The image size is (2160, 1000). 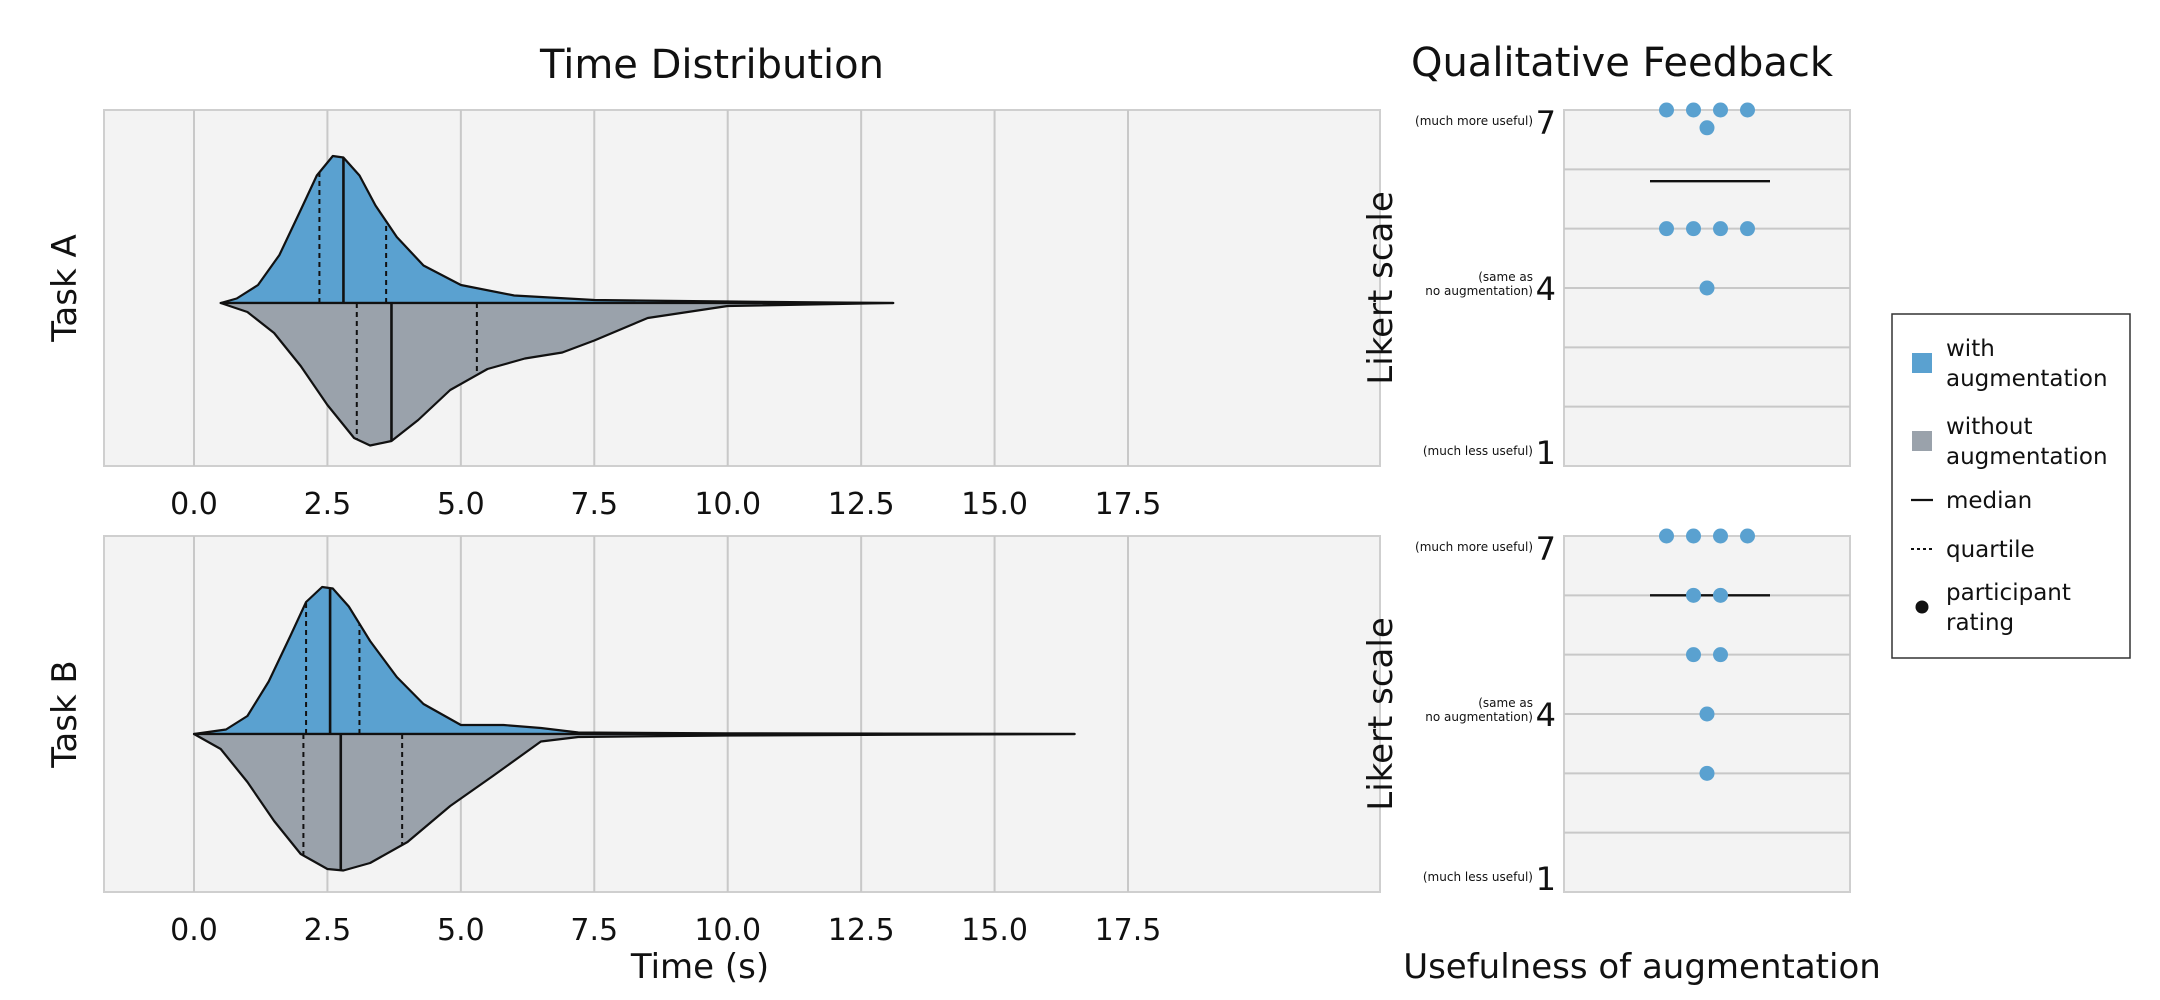 I want to click on legend-label: with, so click(x=1970, y=349).